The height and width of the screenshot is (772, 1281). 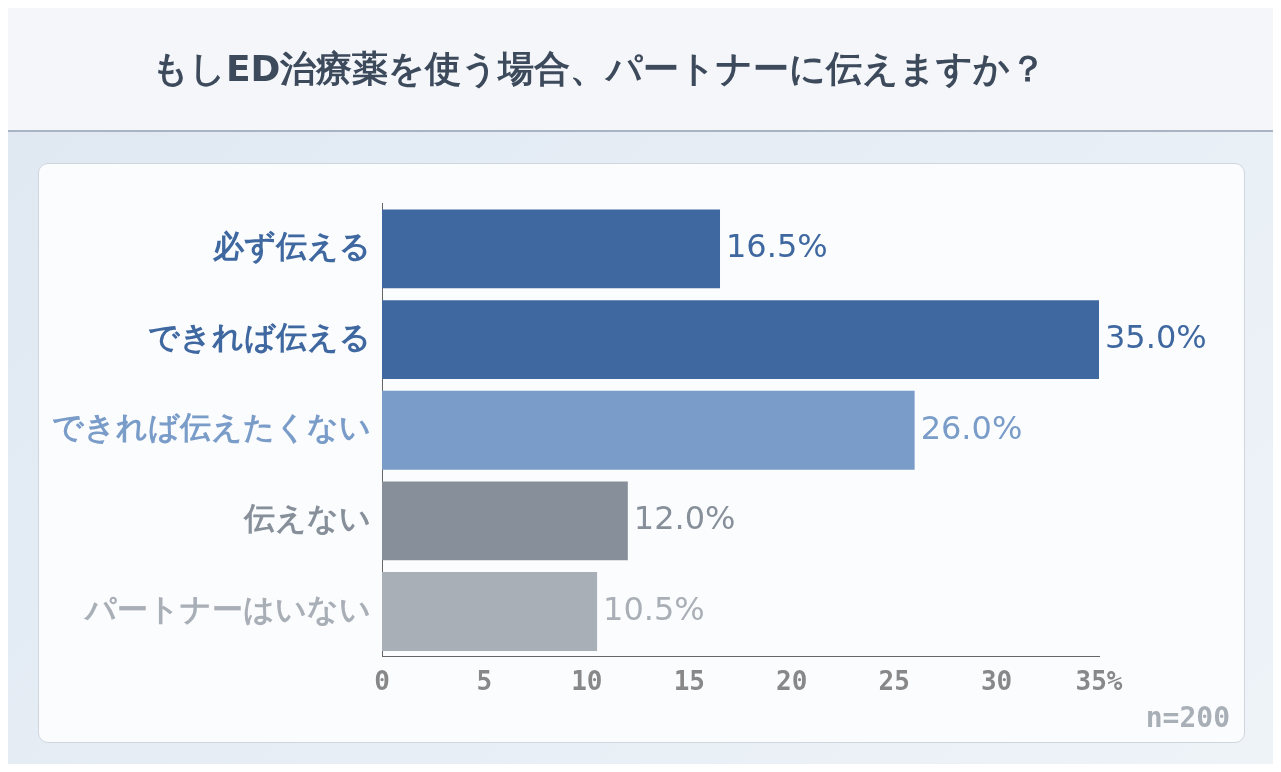 What do you see at coordinates (587, 681) in the screenshot?
I see `x-tick-label: 10` at bounding box center [587, 681].